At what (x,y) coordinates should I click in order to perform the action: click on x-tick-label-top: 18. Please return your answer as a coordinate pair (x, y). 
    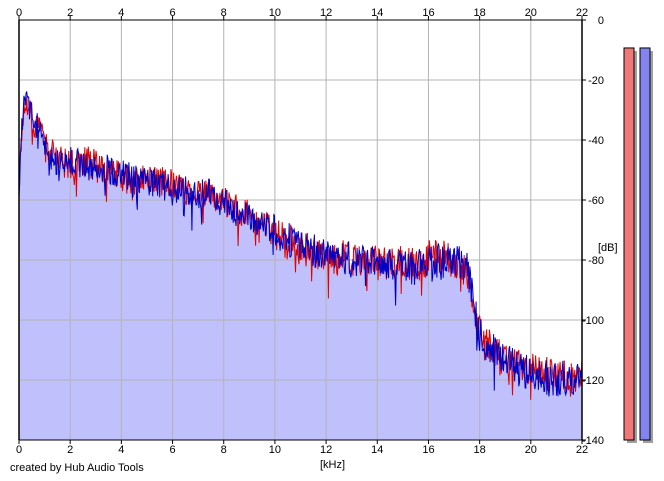
    Looking at the image, I should click on (480, 13).